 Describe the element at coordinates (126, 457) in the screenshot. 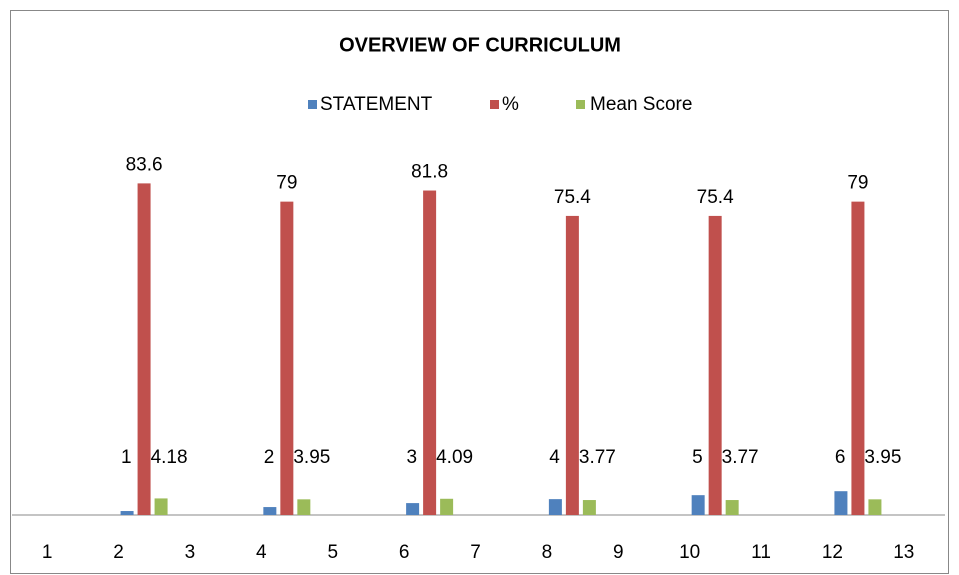

I see `data-label: 1` at that location.